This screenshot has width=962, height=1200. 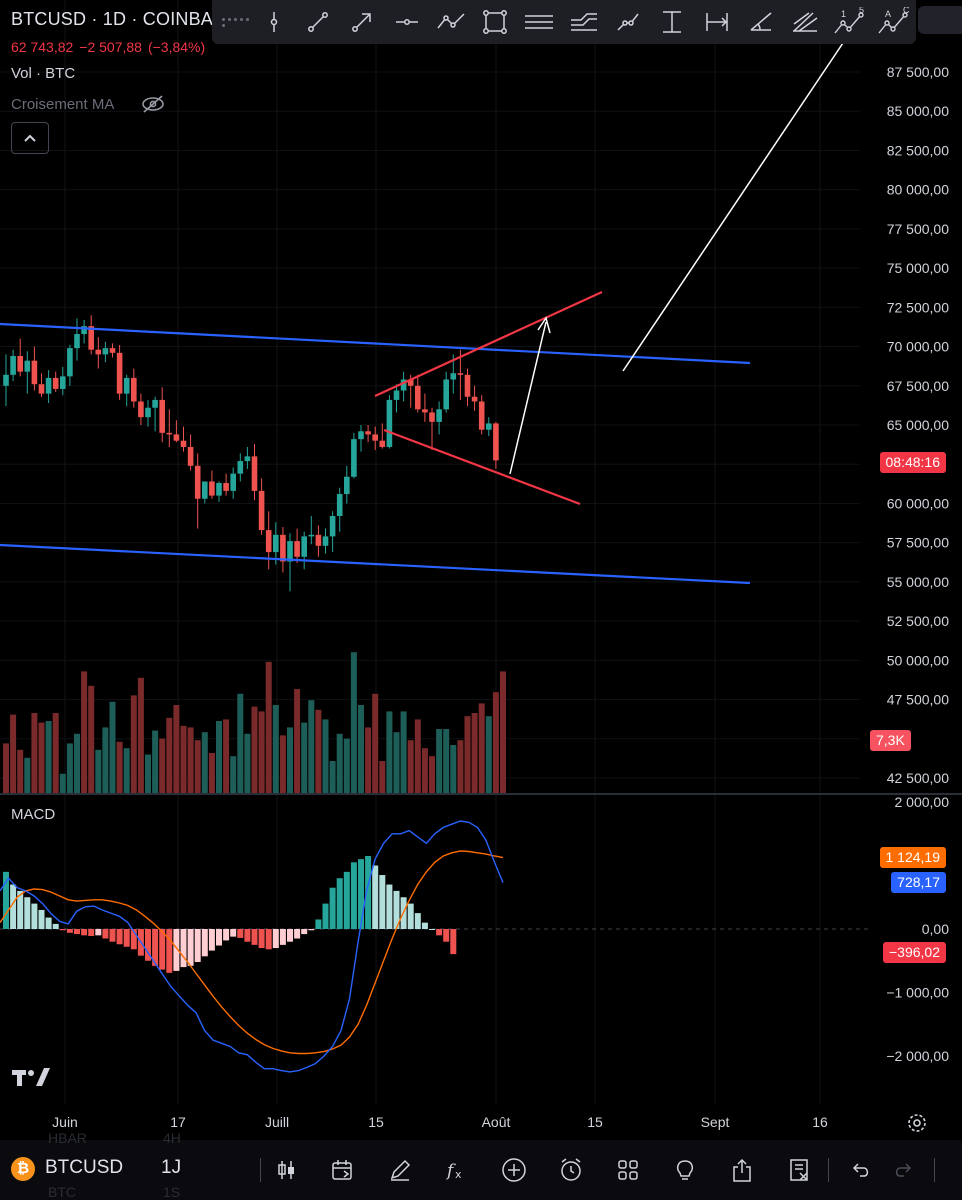 What do you see at coordinates (904, 1170) in the screenshot?
I see `redo-icon` at bounding box center [904, 1170].